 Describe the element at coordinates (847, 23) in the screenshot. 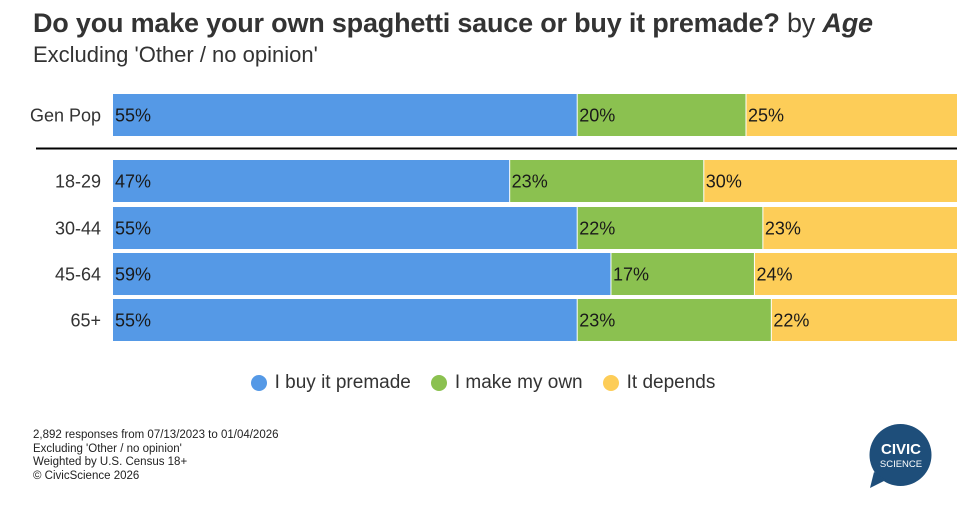

I see `title-dimension: Age` at that location.